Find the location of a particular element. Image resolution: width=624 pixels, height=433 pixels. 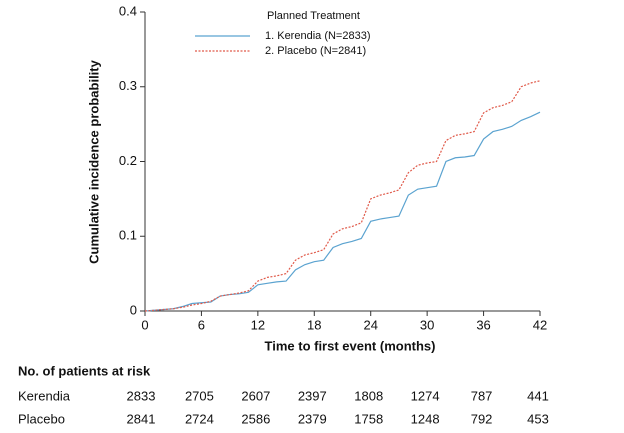

risk-count: 453 is located at coordinates (538, 418).